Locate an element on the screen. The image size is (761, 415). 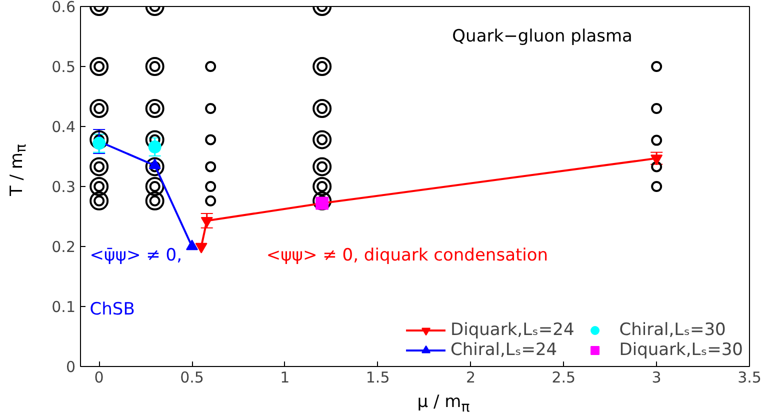
x-tick-label: 2 is located at coordinates (471, 377).